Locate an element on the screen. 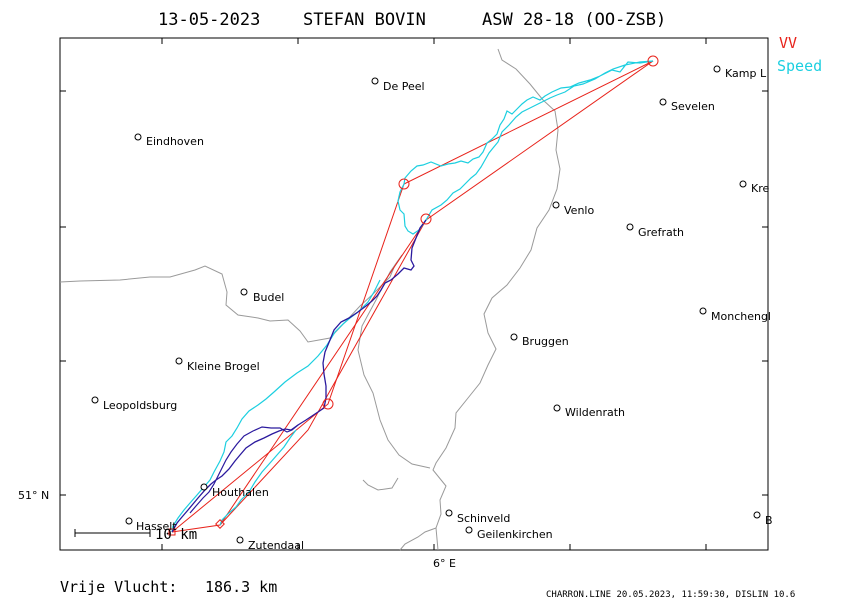 This screenshot has height=603, width=853. svg-text: Sevelen is located at coordinates (693, 106).